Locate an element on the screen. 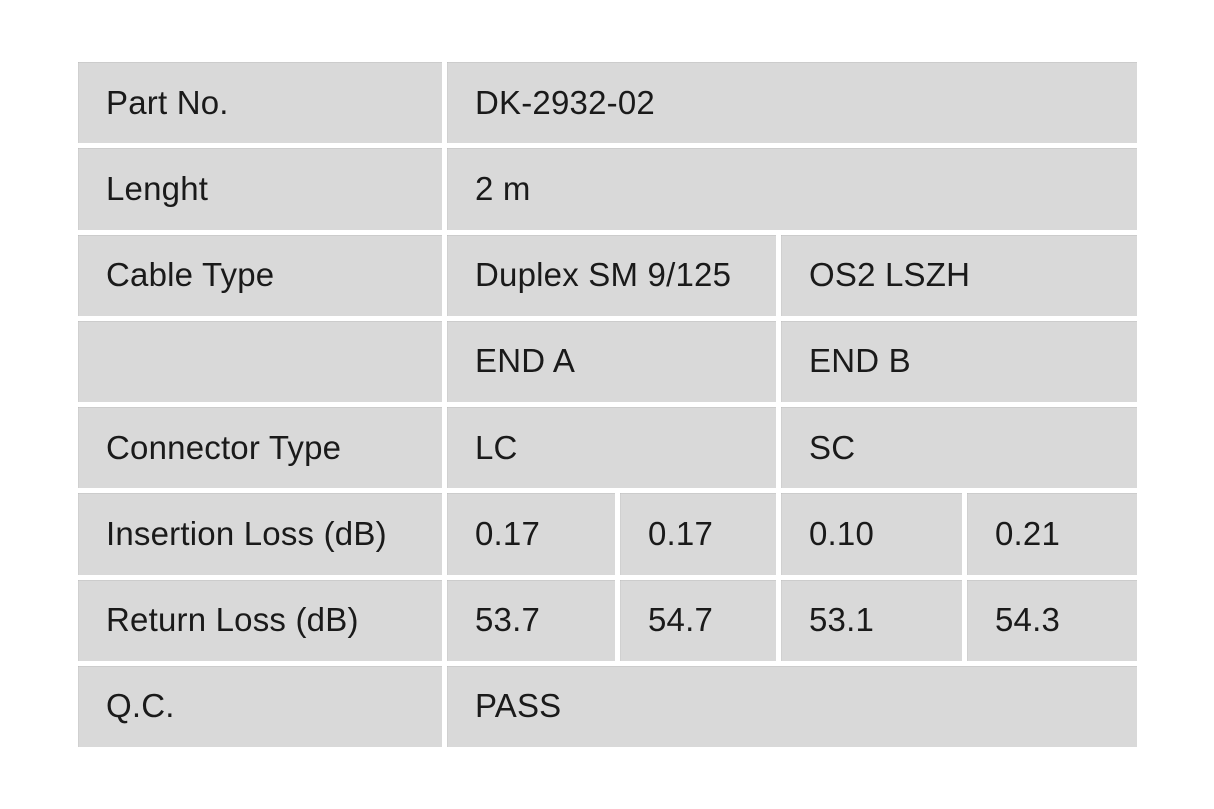 This screenshot has width=1214, height=809. return-loss-value-4: 54.3 is located at coordinates (1052, 620).